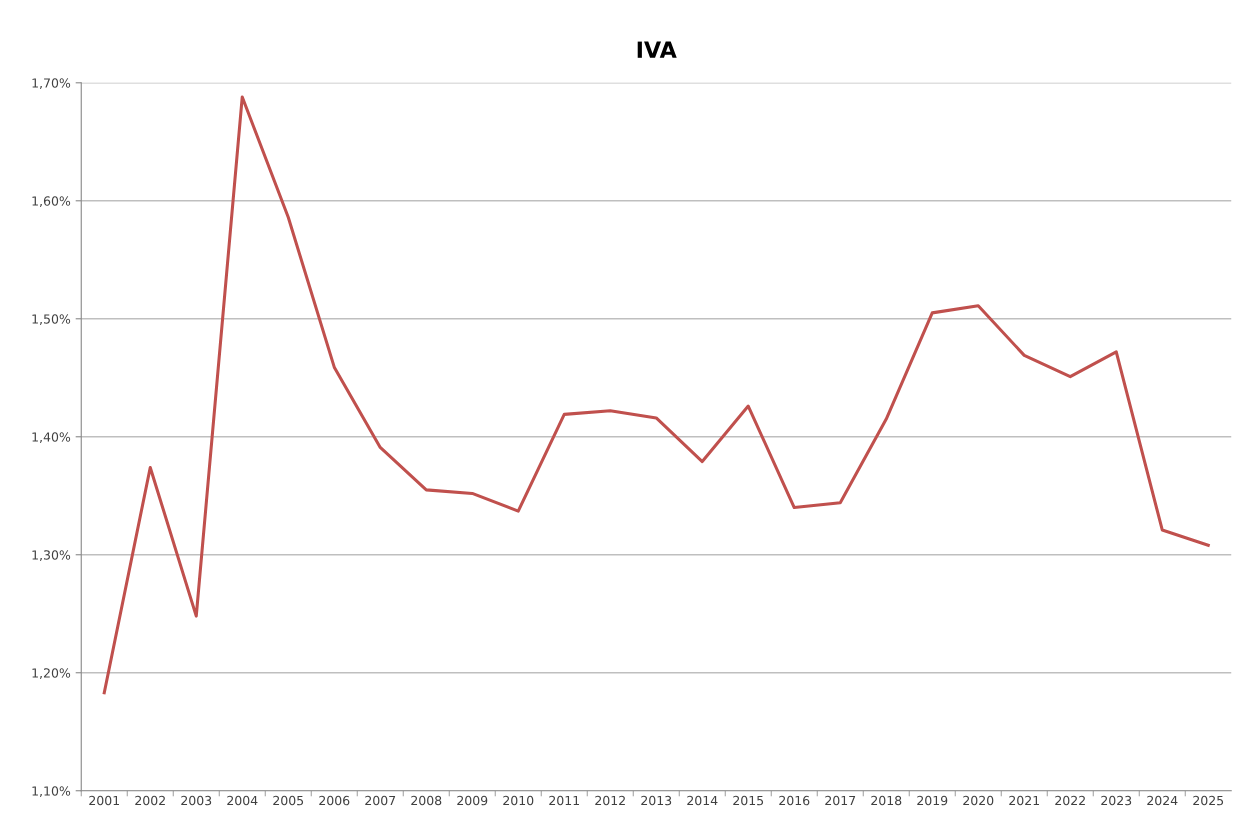 The image size is (1250, 828). Describe the element at coordinates (1208, 800) in the screenshot. I see `x-tick-label: 2025` at that location.